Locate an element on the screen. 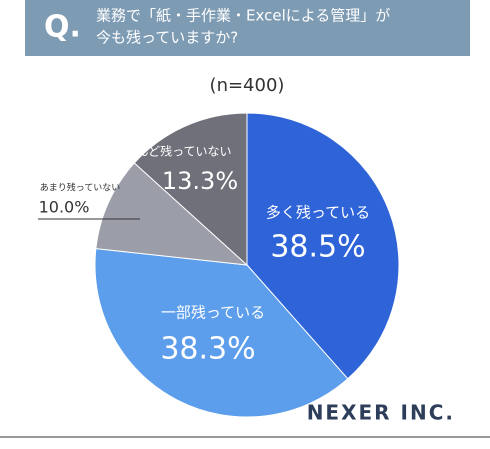  question-mark: Q. is located at coordinates (62, 27).